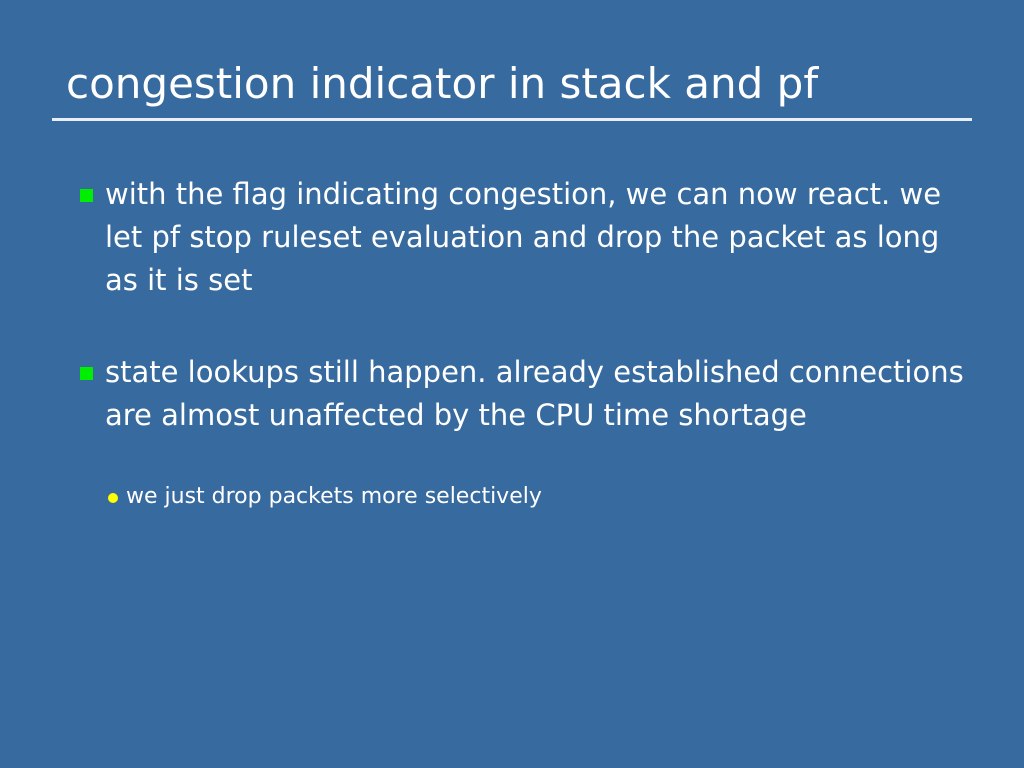  What do you see at coordinates (442, 83) in the screenshot?
I see `slide-title: congestion indicator in stack and pf` at bounding box center [442, 83].